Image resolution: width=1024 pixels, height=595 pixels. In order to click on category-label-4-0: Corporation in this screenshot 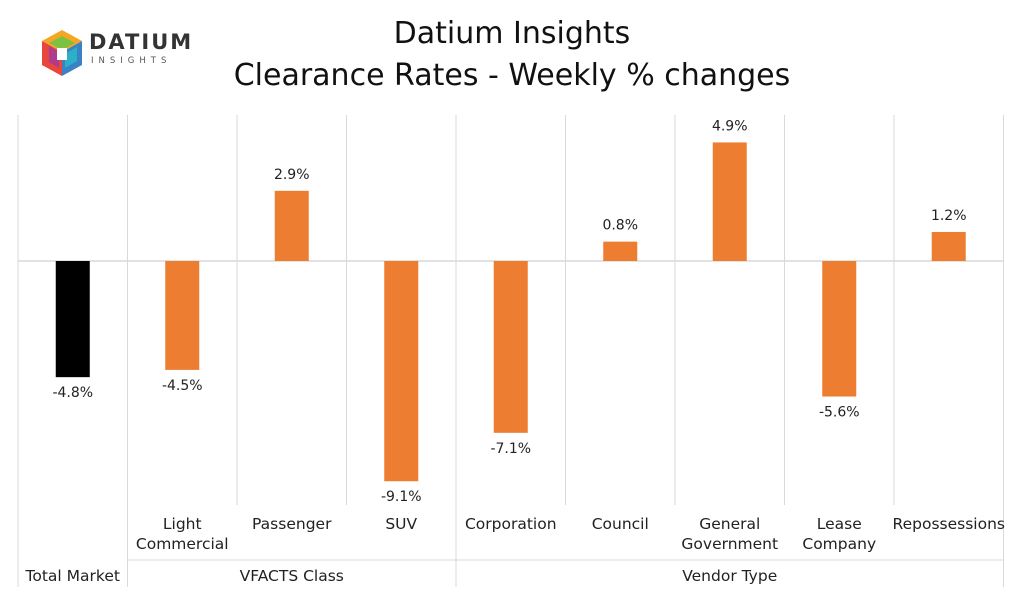, I will do `click(511, 524)`.